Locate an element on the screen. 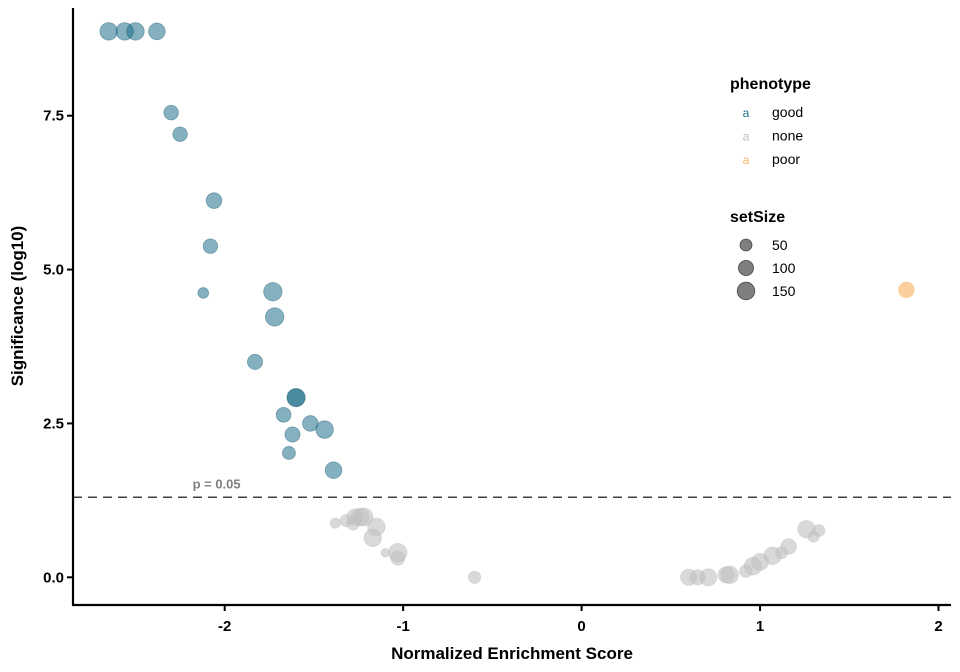 Image resolution: width=960 pixels, height=672 pixels. x-tick-label: -2 is located at coordinates (224, 626).